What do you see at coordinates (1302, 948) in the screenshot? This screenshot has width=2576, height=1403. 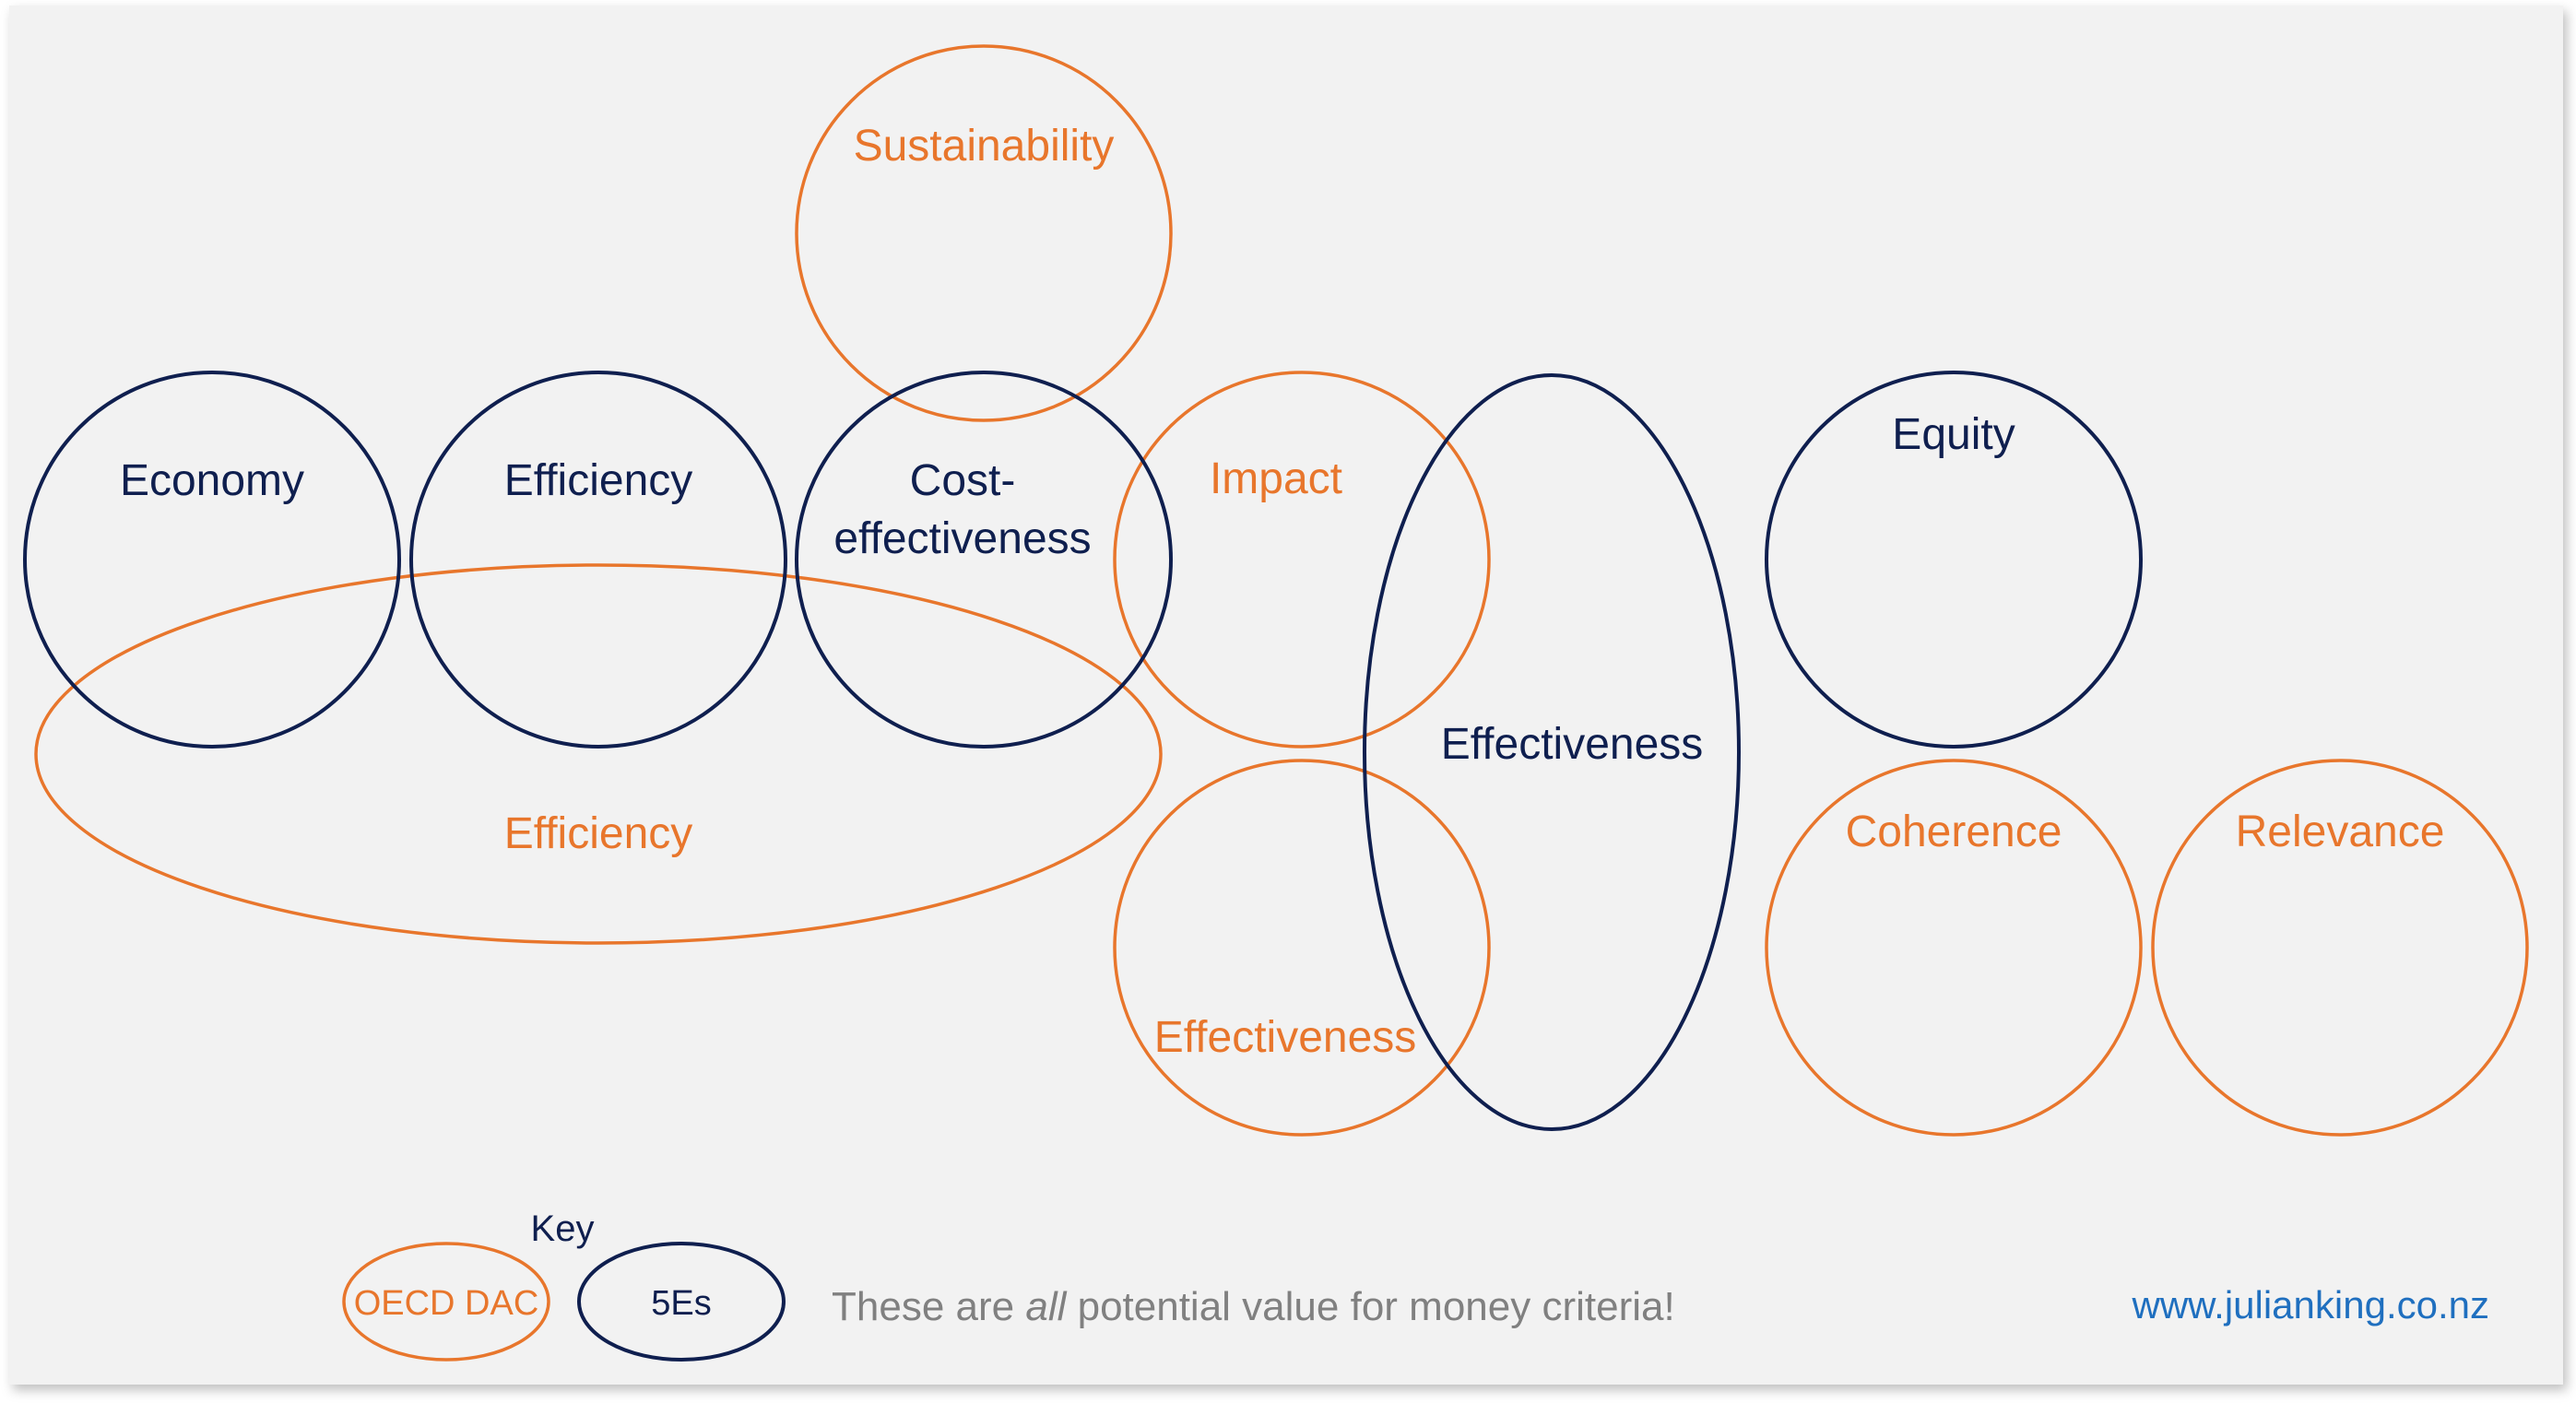 I see `effectiveness-dac-circle` at bounding box center [1302, 948].